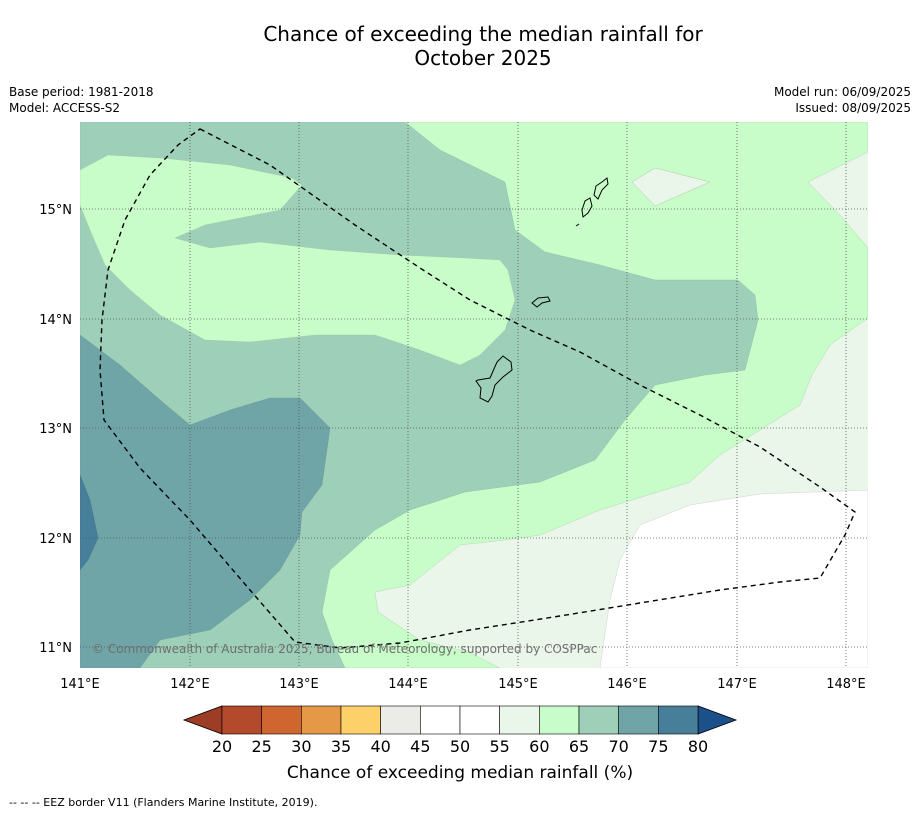 The image size is (919, 816). Describe the element at coordinates (539, 746) in the screenshot. I see `colorbar-tick-label: 60` at that location.